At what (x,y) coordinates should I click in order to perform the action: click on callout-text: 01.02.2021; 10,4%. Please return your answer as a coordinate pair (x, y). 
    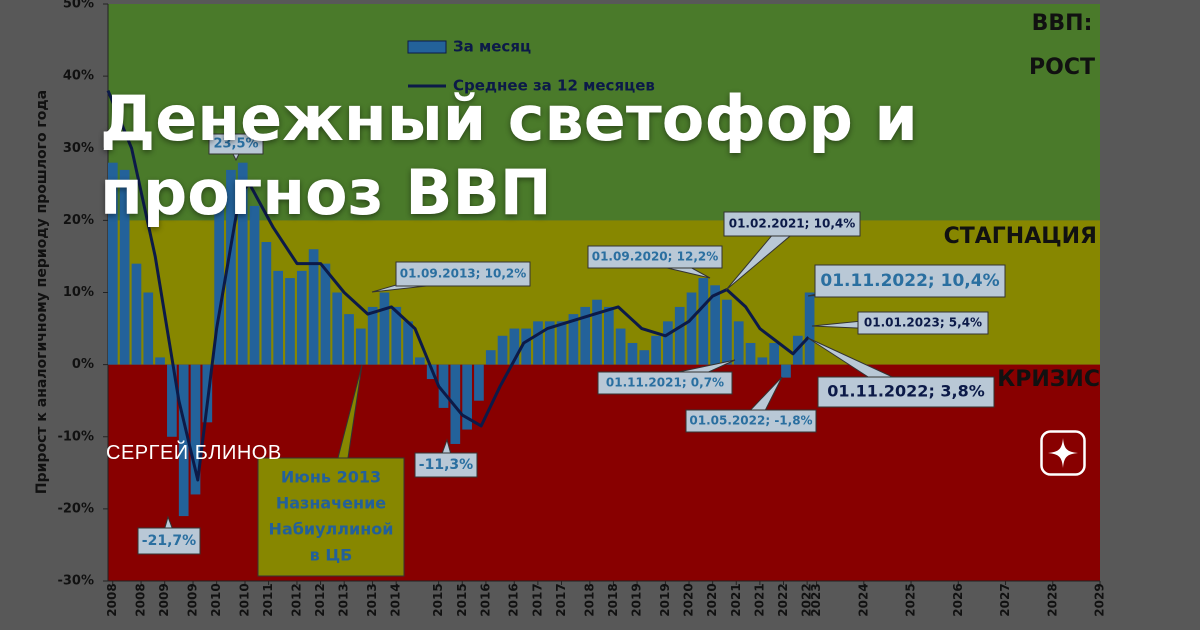
    Looking at the image, I should click on (792, 224).